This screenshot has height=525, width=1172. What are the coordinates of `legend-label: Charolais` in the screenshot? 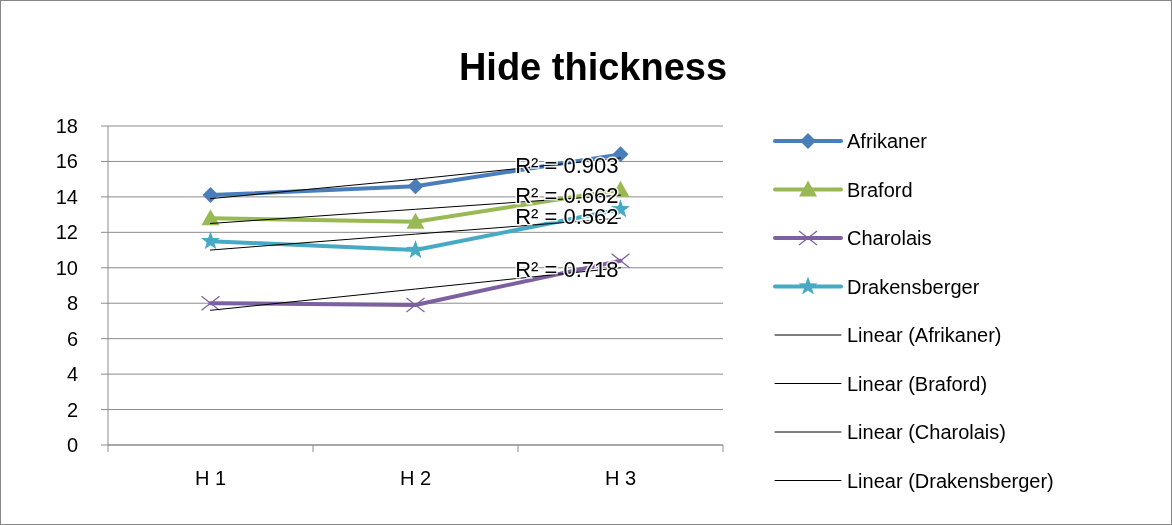 It's located at (889, 238).